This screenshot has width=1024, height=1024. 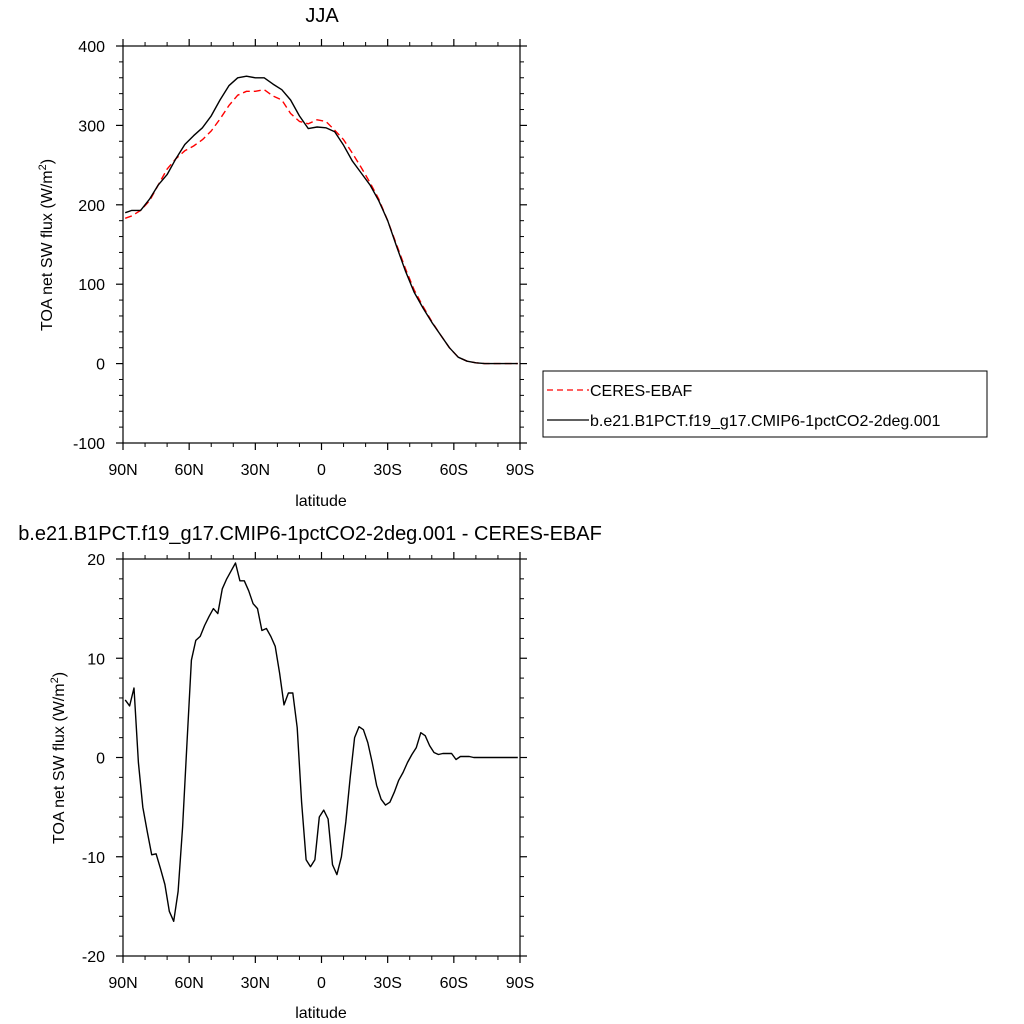 I want to click on top-xaxis-label: latitude, so click(x=321, y=501).